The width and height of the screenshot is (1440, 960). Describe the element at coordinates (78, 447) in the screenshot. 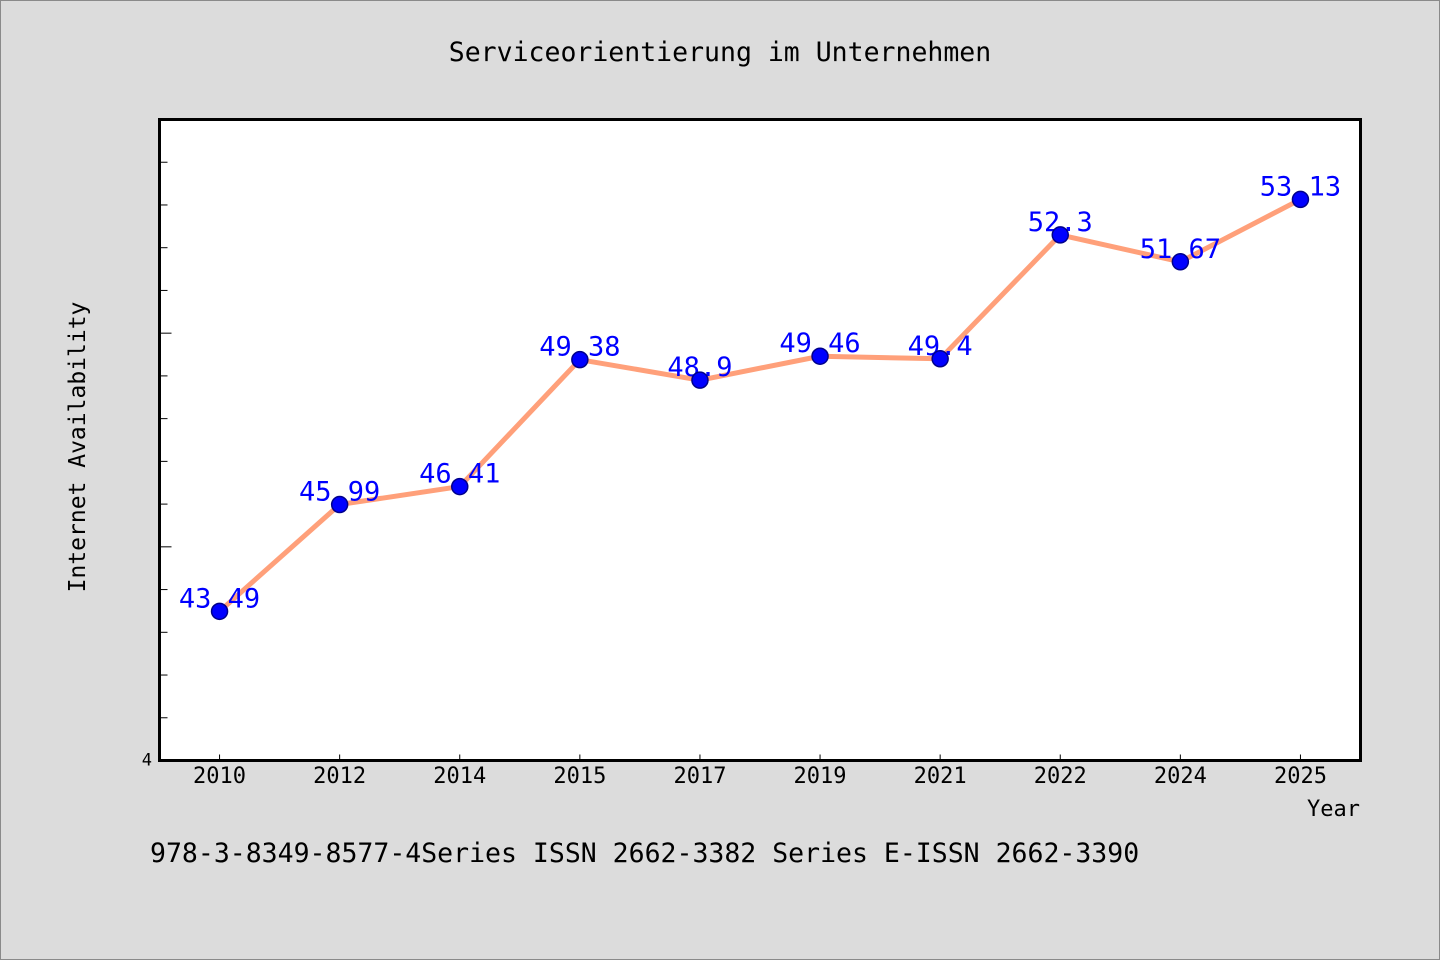

I see `y-axis-label: Internet Availability` at that location.